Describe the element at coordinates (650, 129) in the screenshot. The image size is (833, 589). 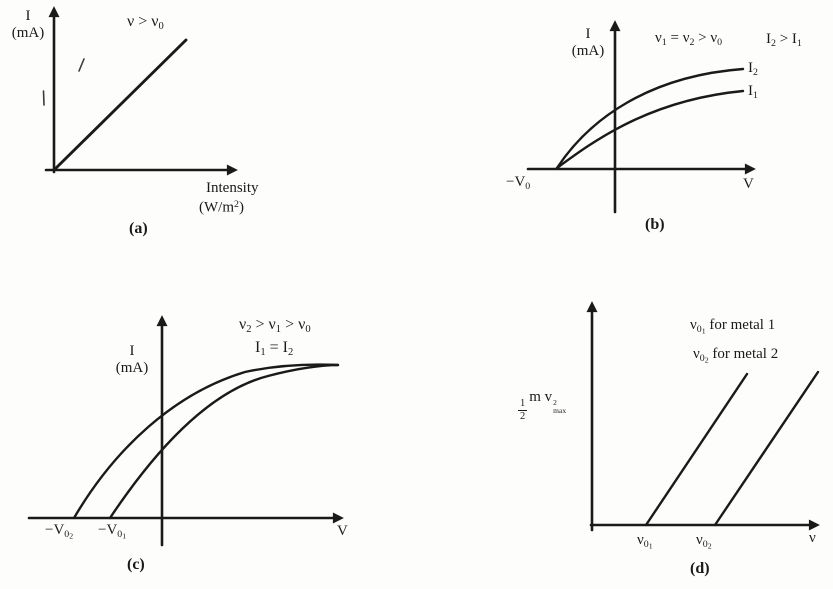
I see `panel-b-curve-I1` at that location.